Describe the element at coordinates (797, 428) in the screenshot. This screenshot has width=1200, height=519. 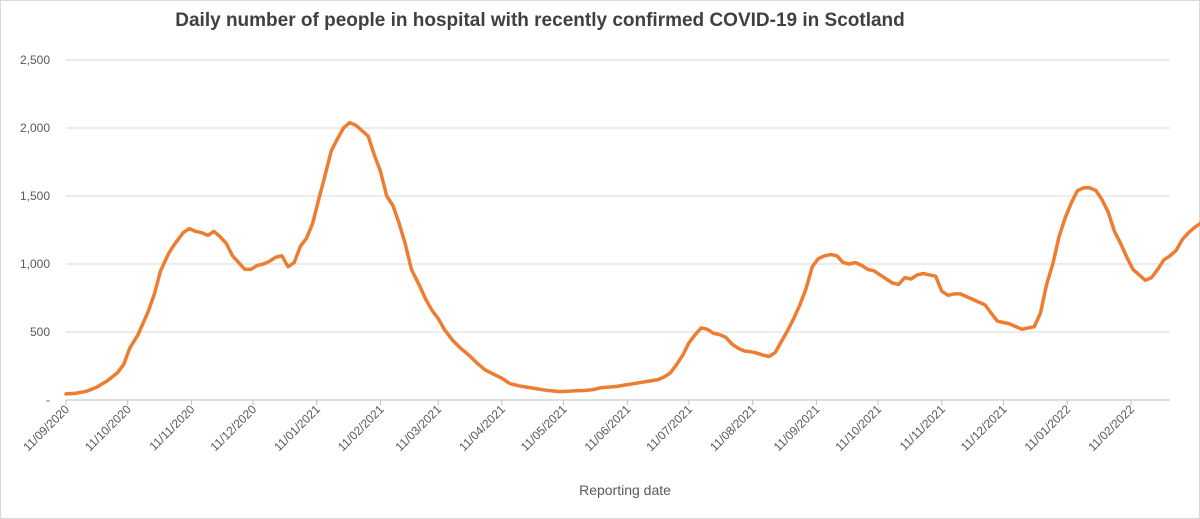
I see `x-tick-label: 11/09/2021` at that location.